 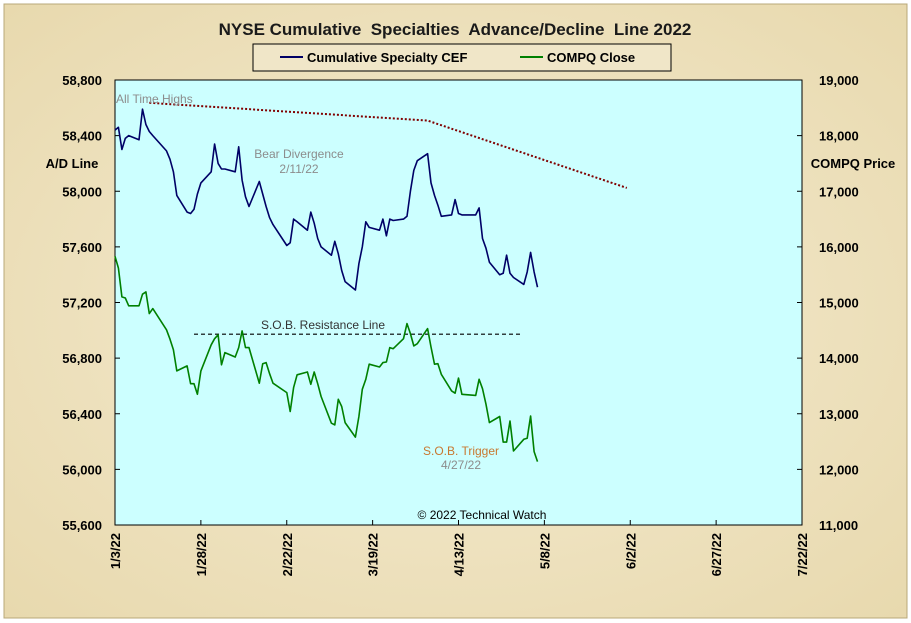 What do you see at coordinates (82, 525) in the screenshot?
I see `y-left-tick-label: 55,600` at bounding box center [82, 525].